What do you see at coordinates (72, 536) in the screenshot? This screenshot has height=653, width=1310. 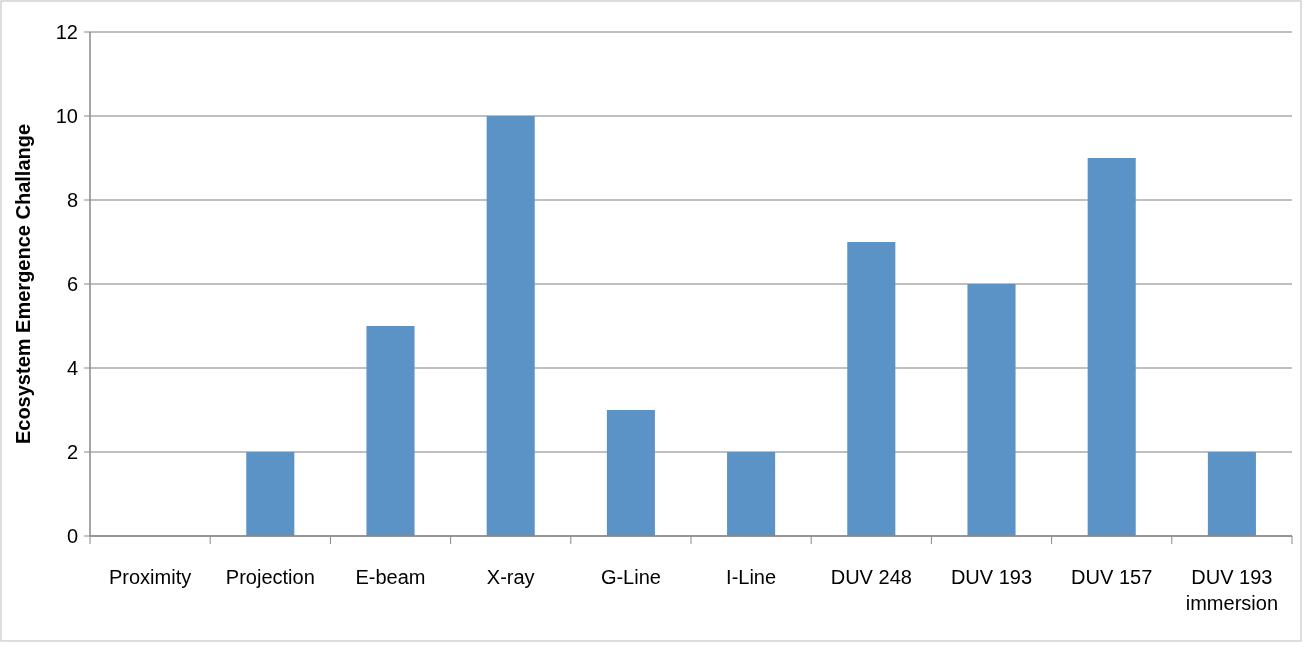 I see `y-tick-label: 0` at bounding box center [72, 536].